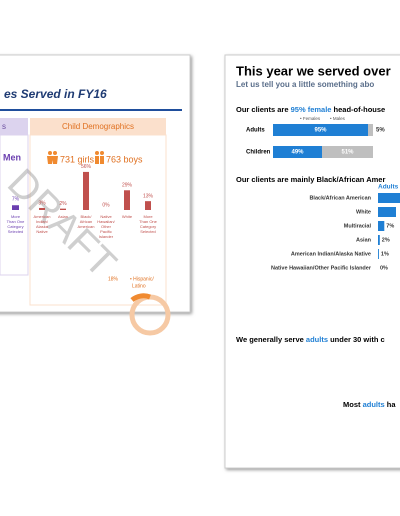 The width and height of the screenshot is (400, 516). Describe the element at coordinates (391, 404) in the screenshot. I see `text: ha` at that location.